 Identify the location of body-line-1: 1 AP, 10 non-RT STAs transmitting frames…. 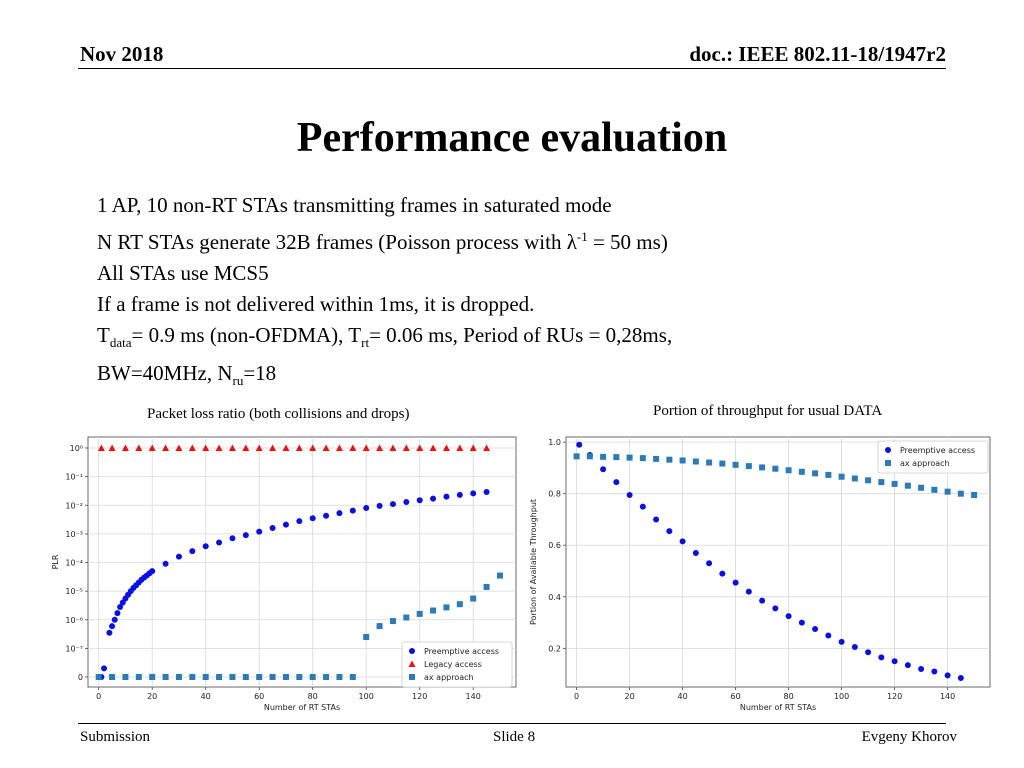
(354, 205).